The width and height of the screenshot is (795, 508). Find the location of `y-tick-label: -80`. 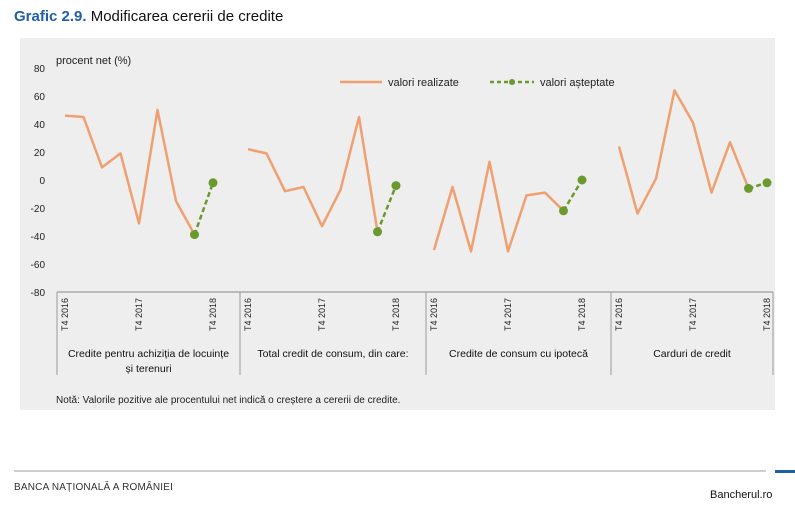

y-tick-label: -80 is located at coordinates (38, 293).